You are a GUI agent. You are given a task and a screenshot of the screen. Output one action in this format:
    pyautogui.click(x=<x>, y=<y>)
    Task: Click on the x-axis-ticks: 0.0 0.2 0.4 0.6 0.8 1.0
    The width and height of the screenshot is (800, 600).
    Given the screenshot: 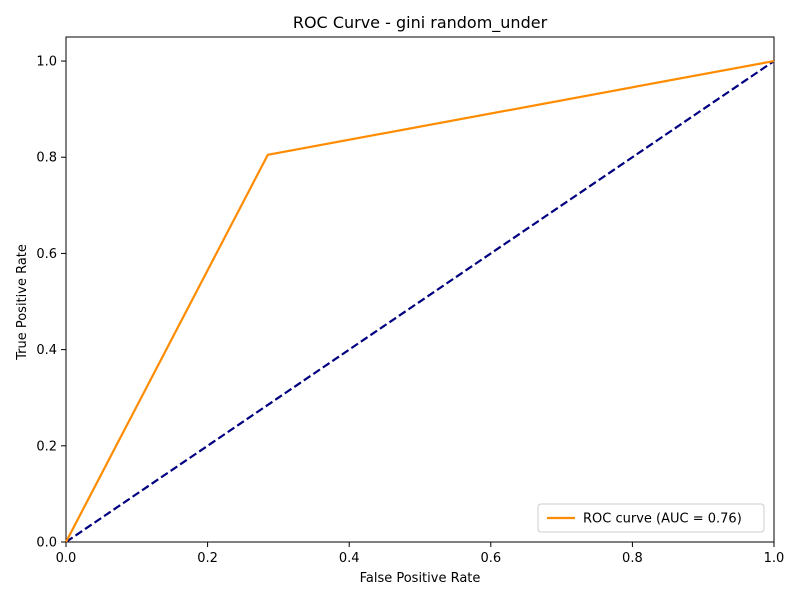 What is the action you would take?
    pyautogui.click(x=420, y=554)
    